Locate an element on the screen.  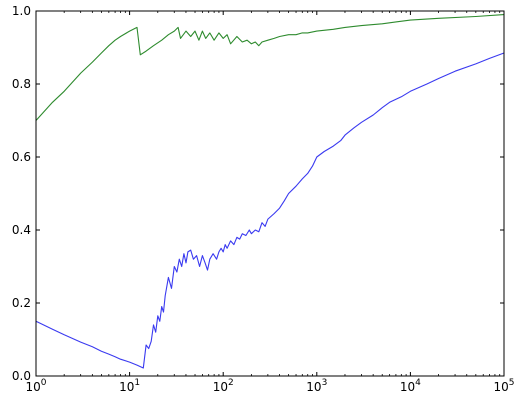
x-tick-label: 10⁵ is located at coordinates (503, 386).